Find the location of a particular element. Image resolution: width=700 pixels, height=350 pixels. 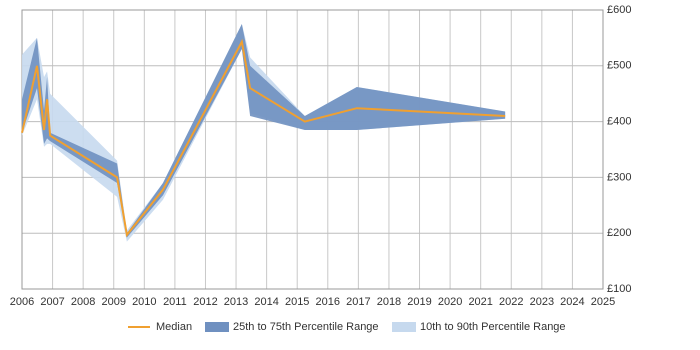

x-tick-label: 2008 is located at coordinates (83, 302).